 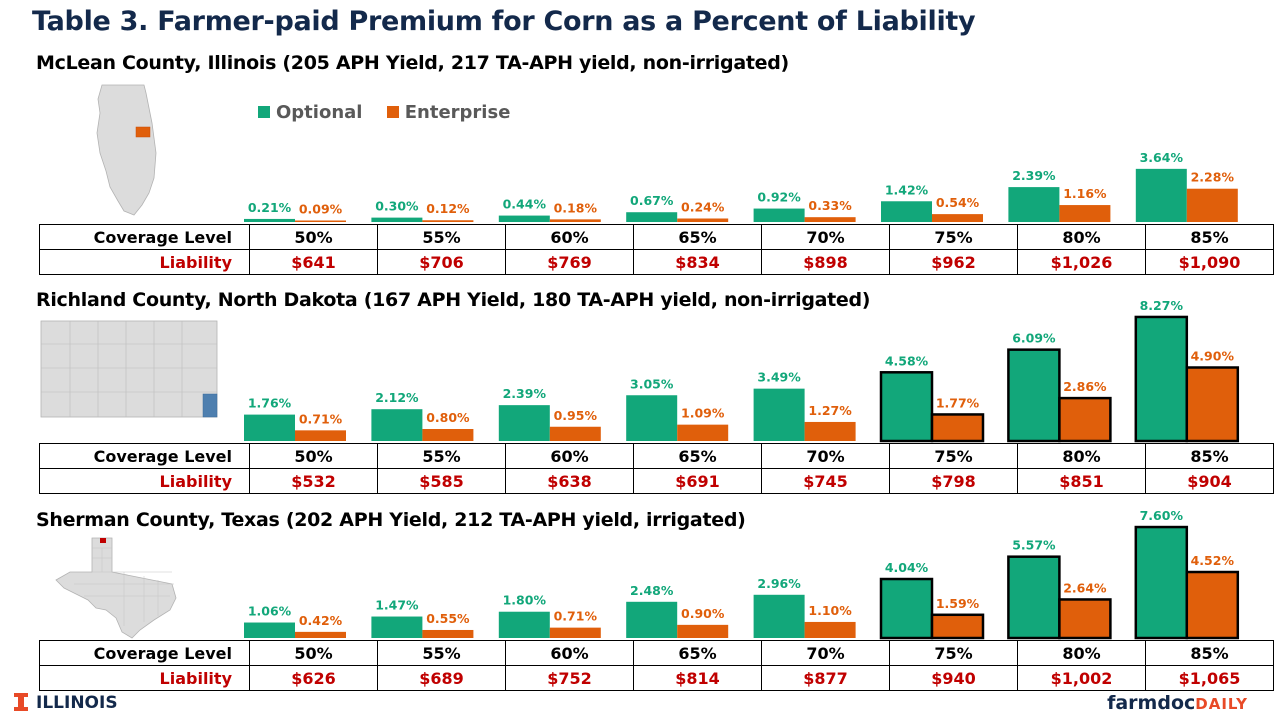 I want to click on coverage-cell: 85%, so click(x=1209, y=456).